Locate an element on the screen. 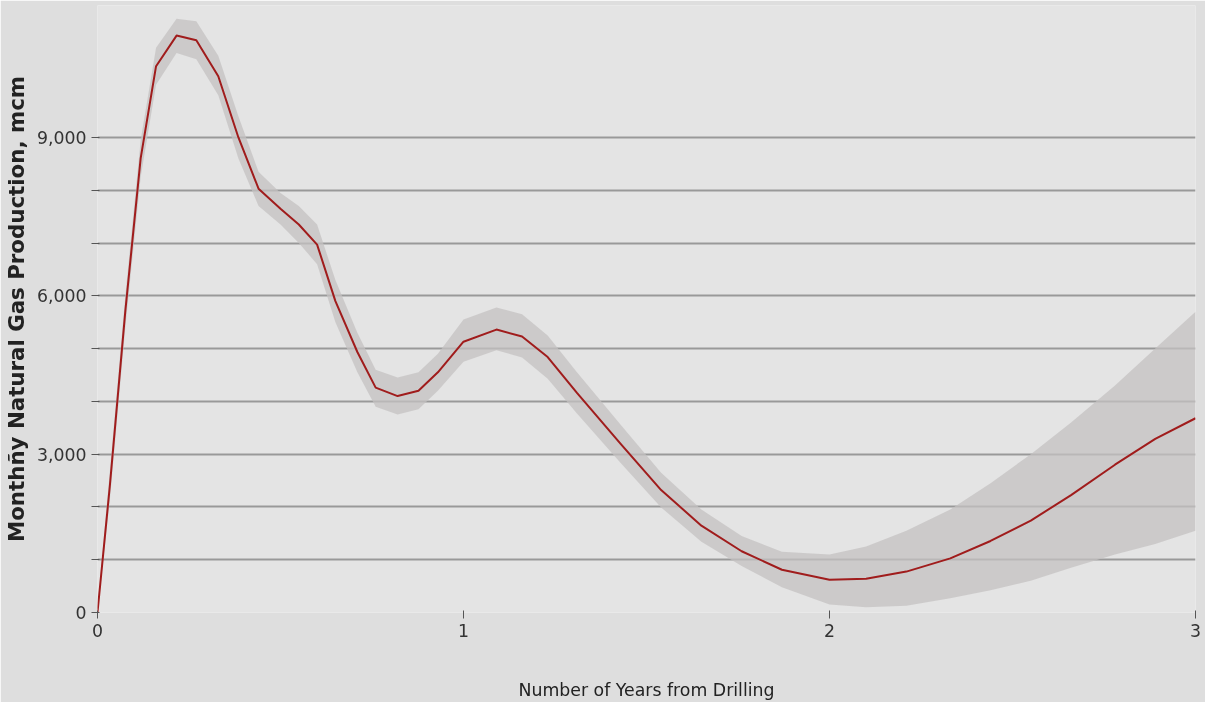  y-tick-label: 6,000 is located at coordinates (61, 296).